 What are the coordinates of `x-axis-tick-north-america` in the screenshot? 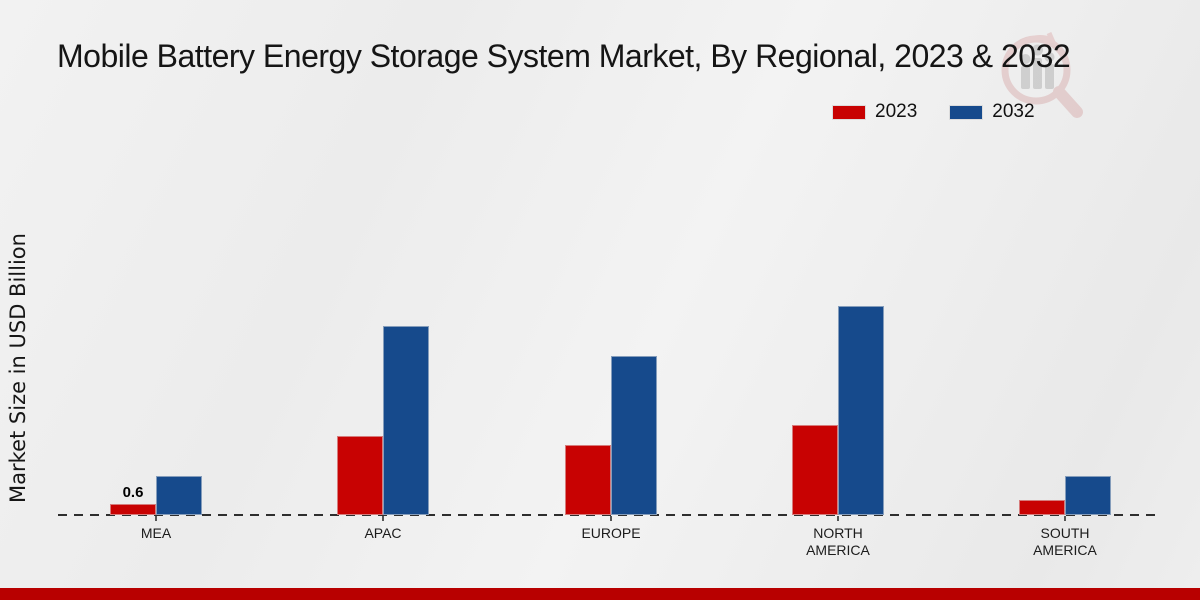 It's located at (838, 518).